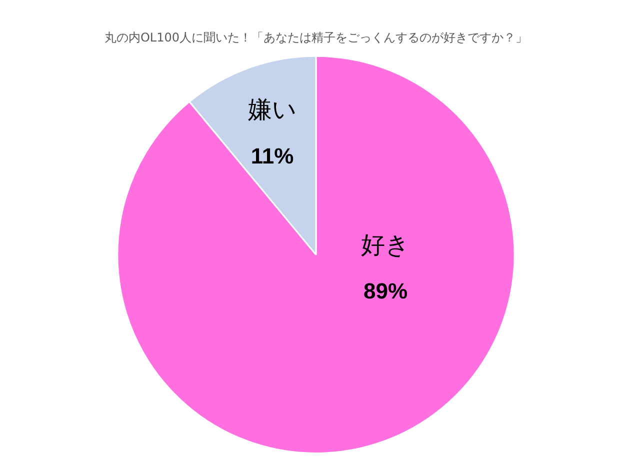  Describe the element at coordinates (385, 244) in the screenshot. I see `slice-label: 好き` at that location.